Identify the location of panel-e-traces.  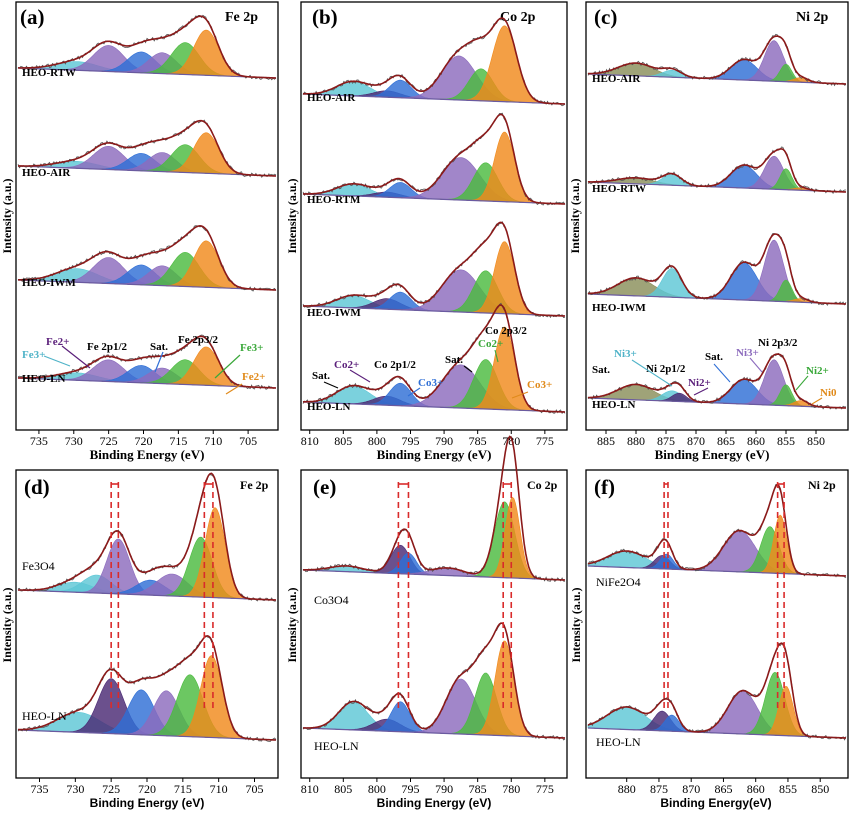
(434, 588).